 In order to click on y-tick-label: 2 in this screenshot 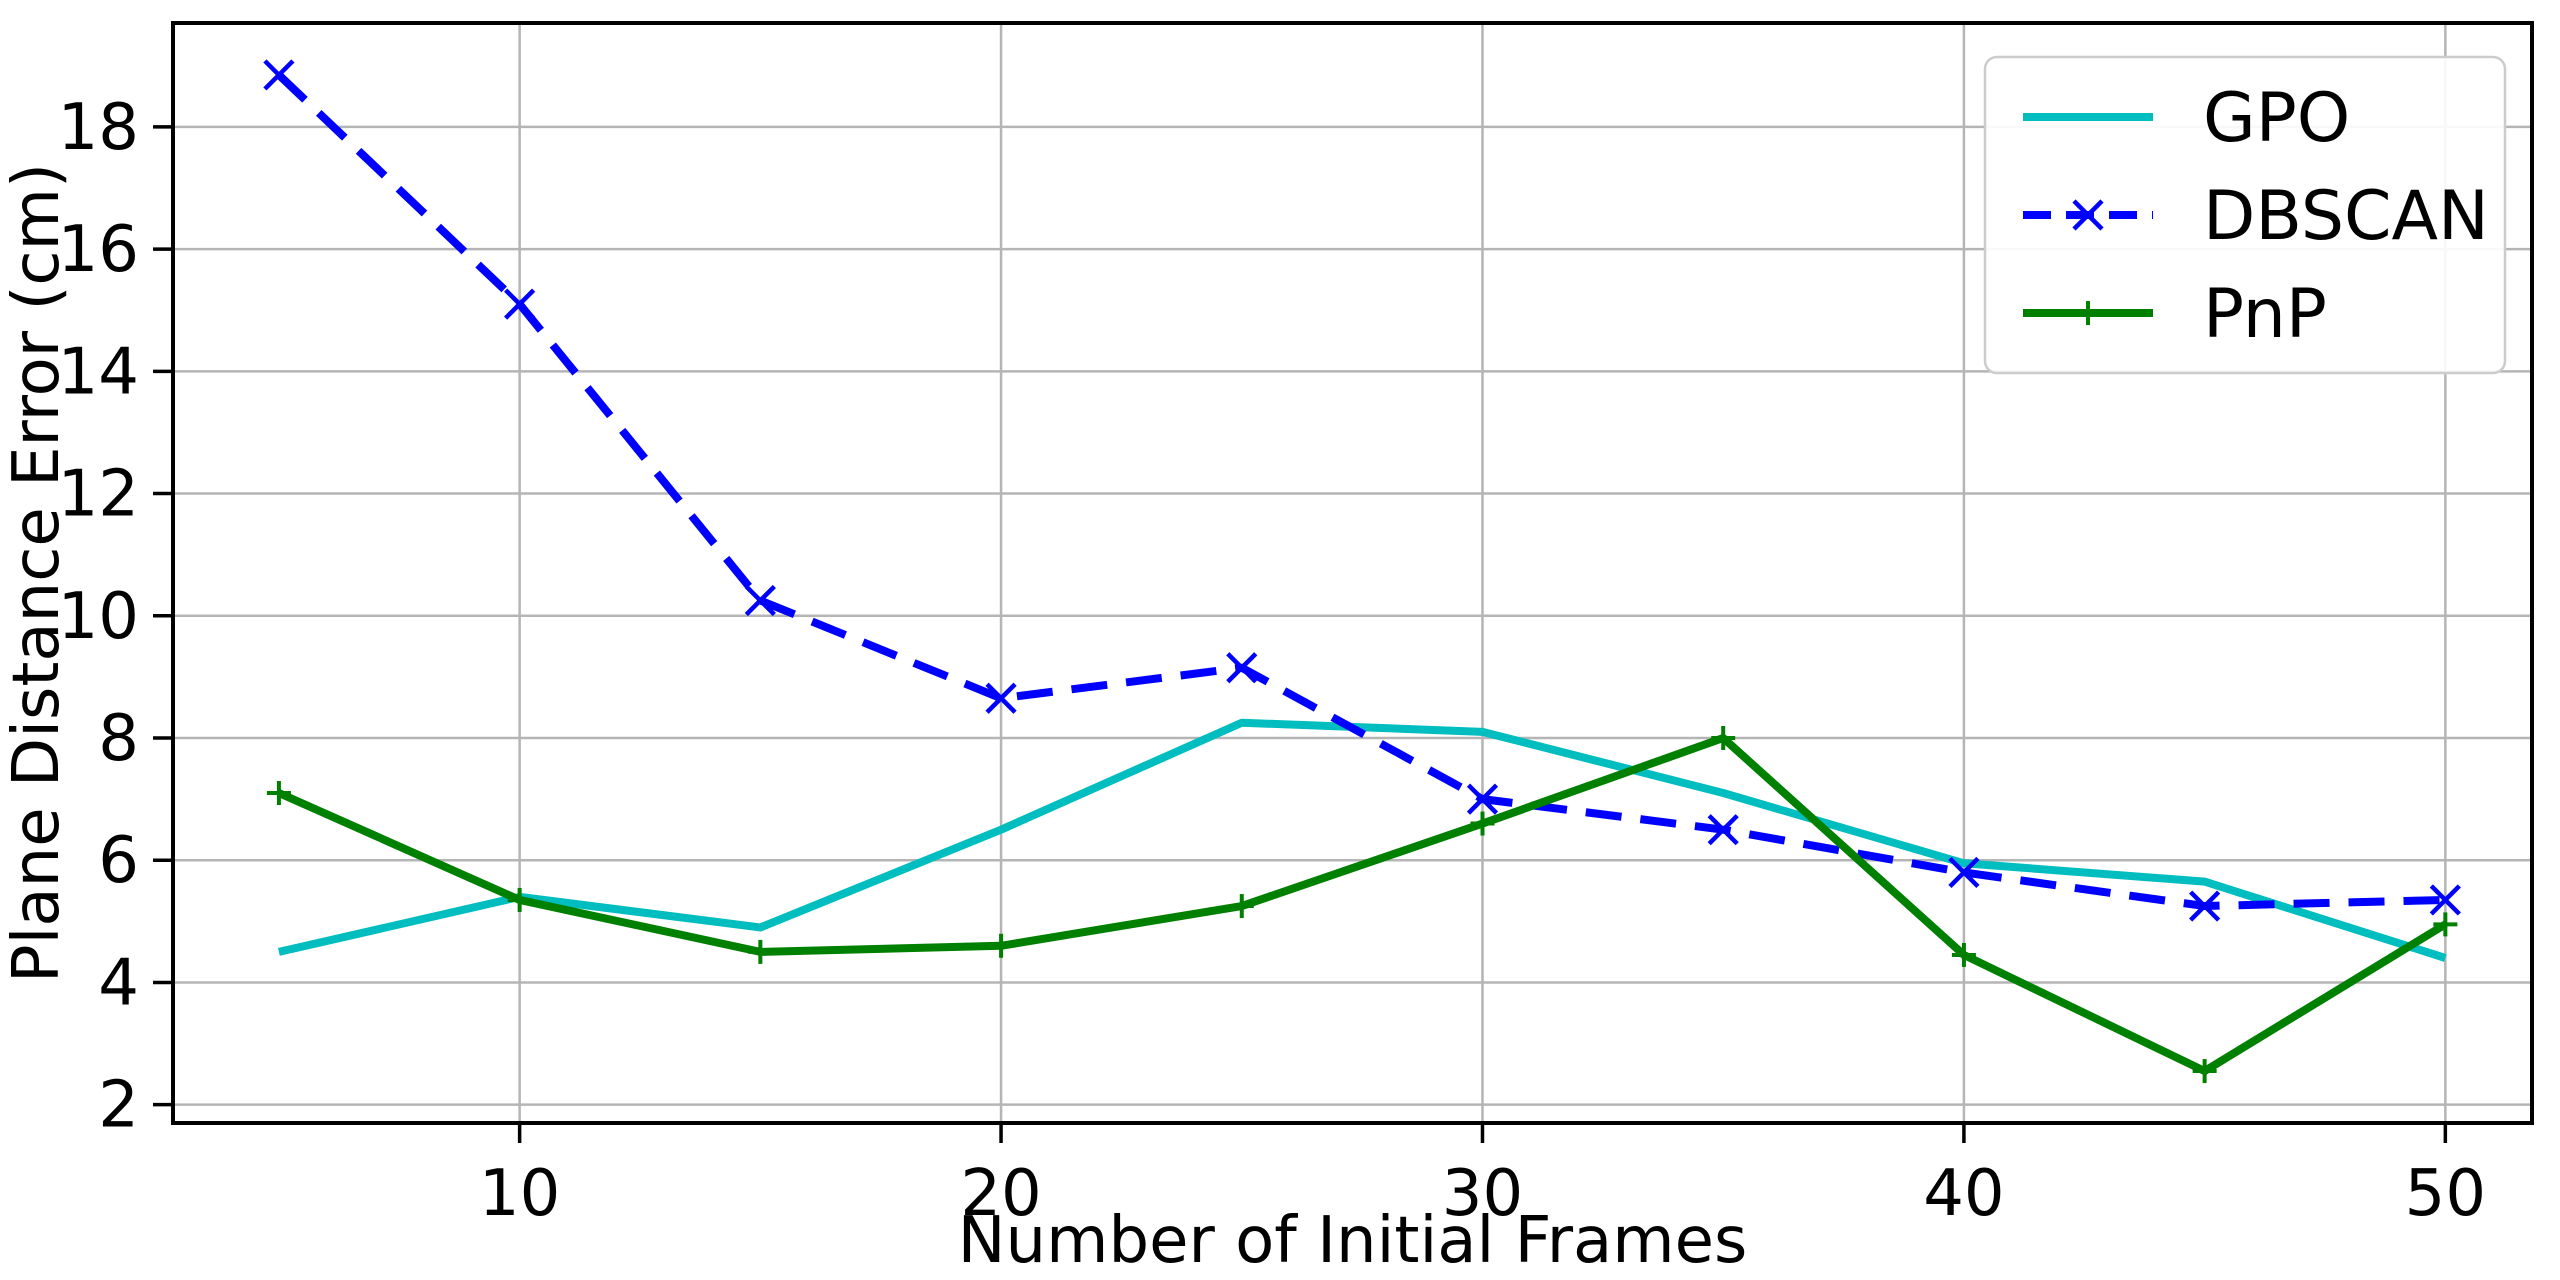, I will do `click(118, 1106)`.